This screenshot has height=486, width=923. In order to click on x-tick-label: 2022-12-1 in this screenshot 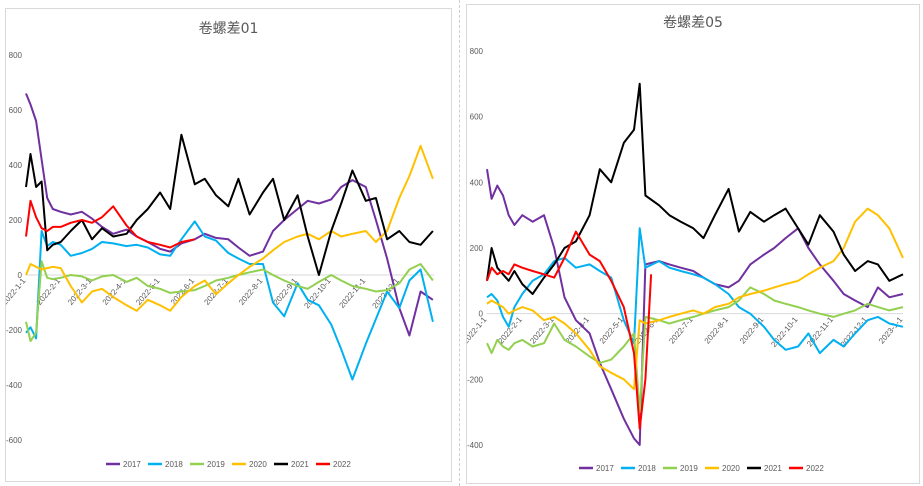, I will do `click(854, 332)`.